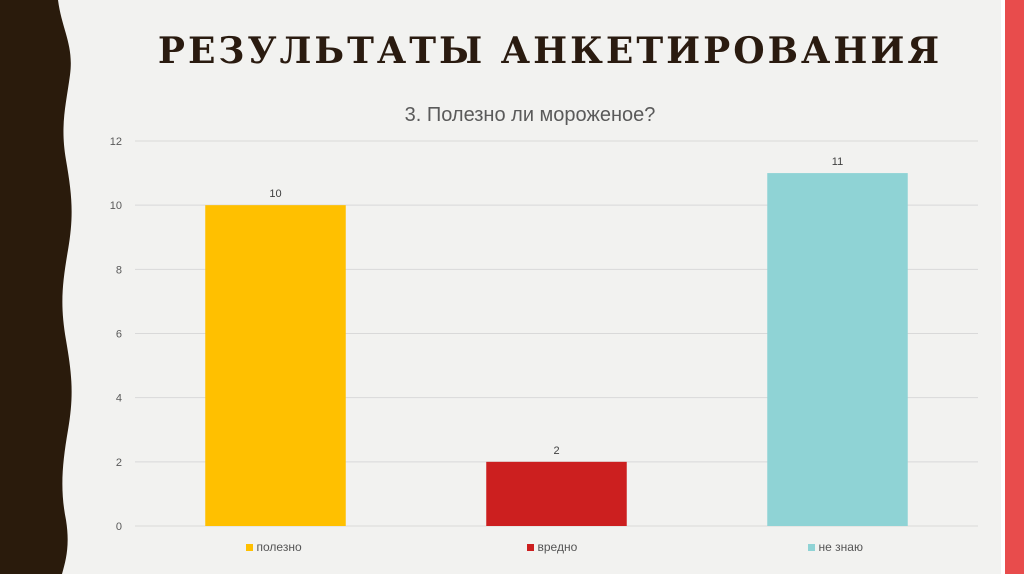 The image size is (1024, 574). Describe the element at coordinates (837, 162) in the screenshot. I see `data-label: 11` at that location.